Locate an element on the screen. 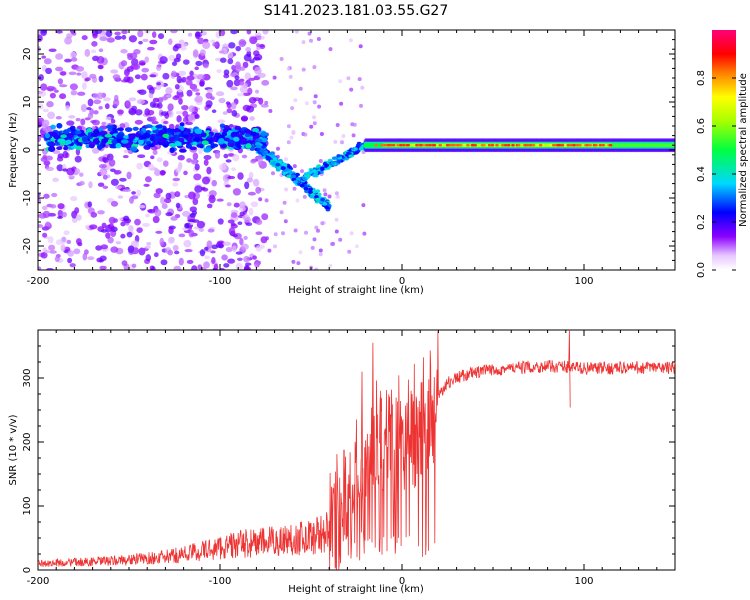  snr-y-tick-label: 300 is located at coordinates (27, 377).